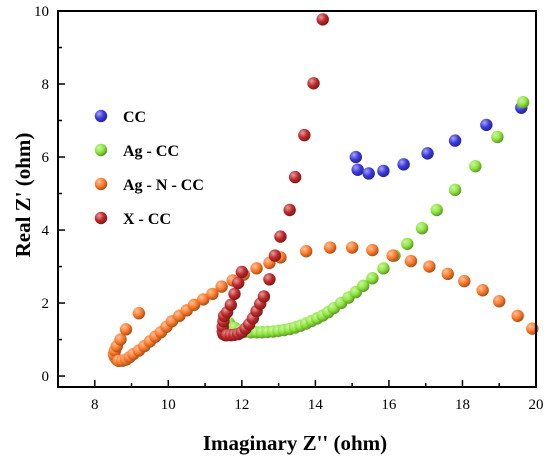  I want to click on x-tick-label: 14, so click(316, 405).